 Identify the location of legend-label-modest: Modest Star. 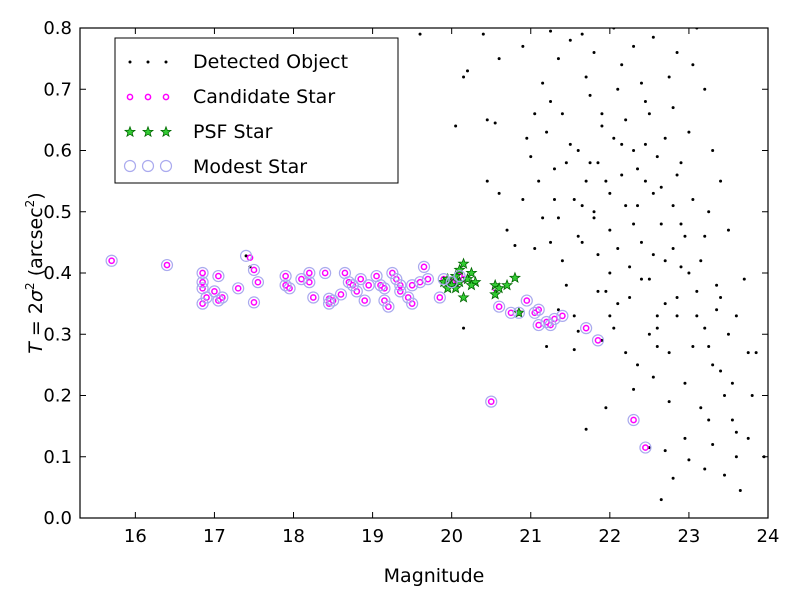
(250, 167).